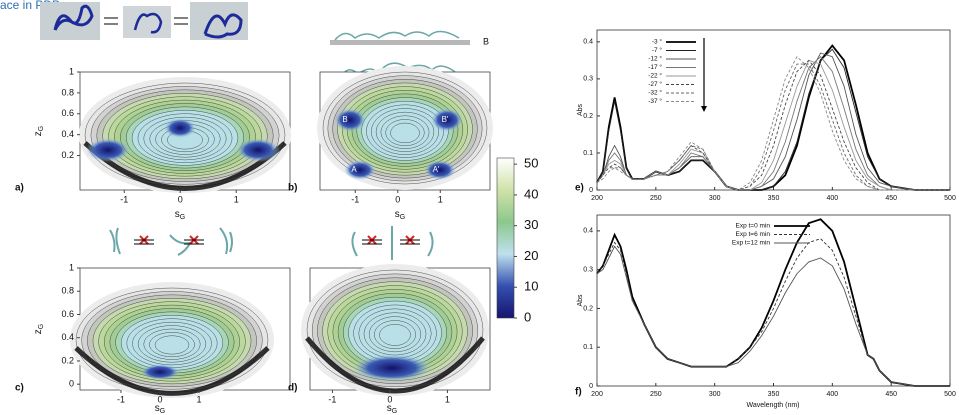  Describe the element at coordinates (773, 312) in the screenshot. I see `series-line` at that location.